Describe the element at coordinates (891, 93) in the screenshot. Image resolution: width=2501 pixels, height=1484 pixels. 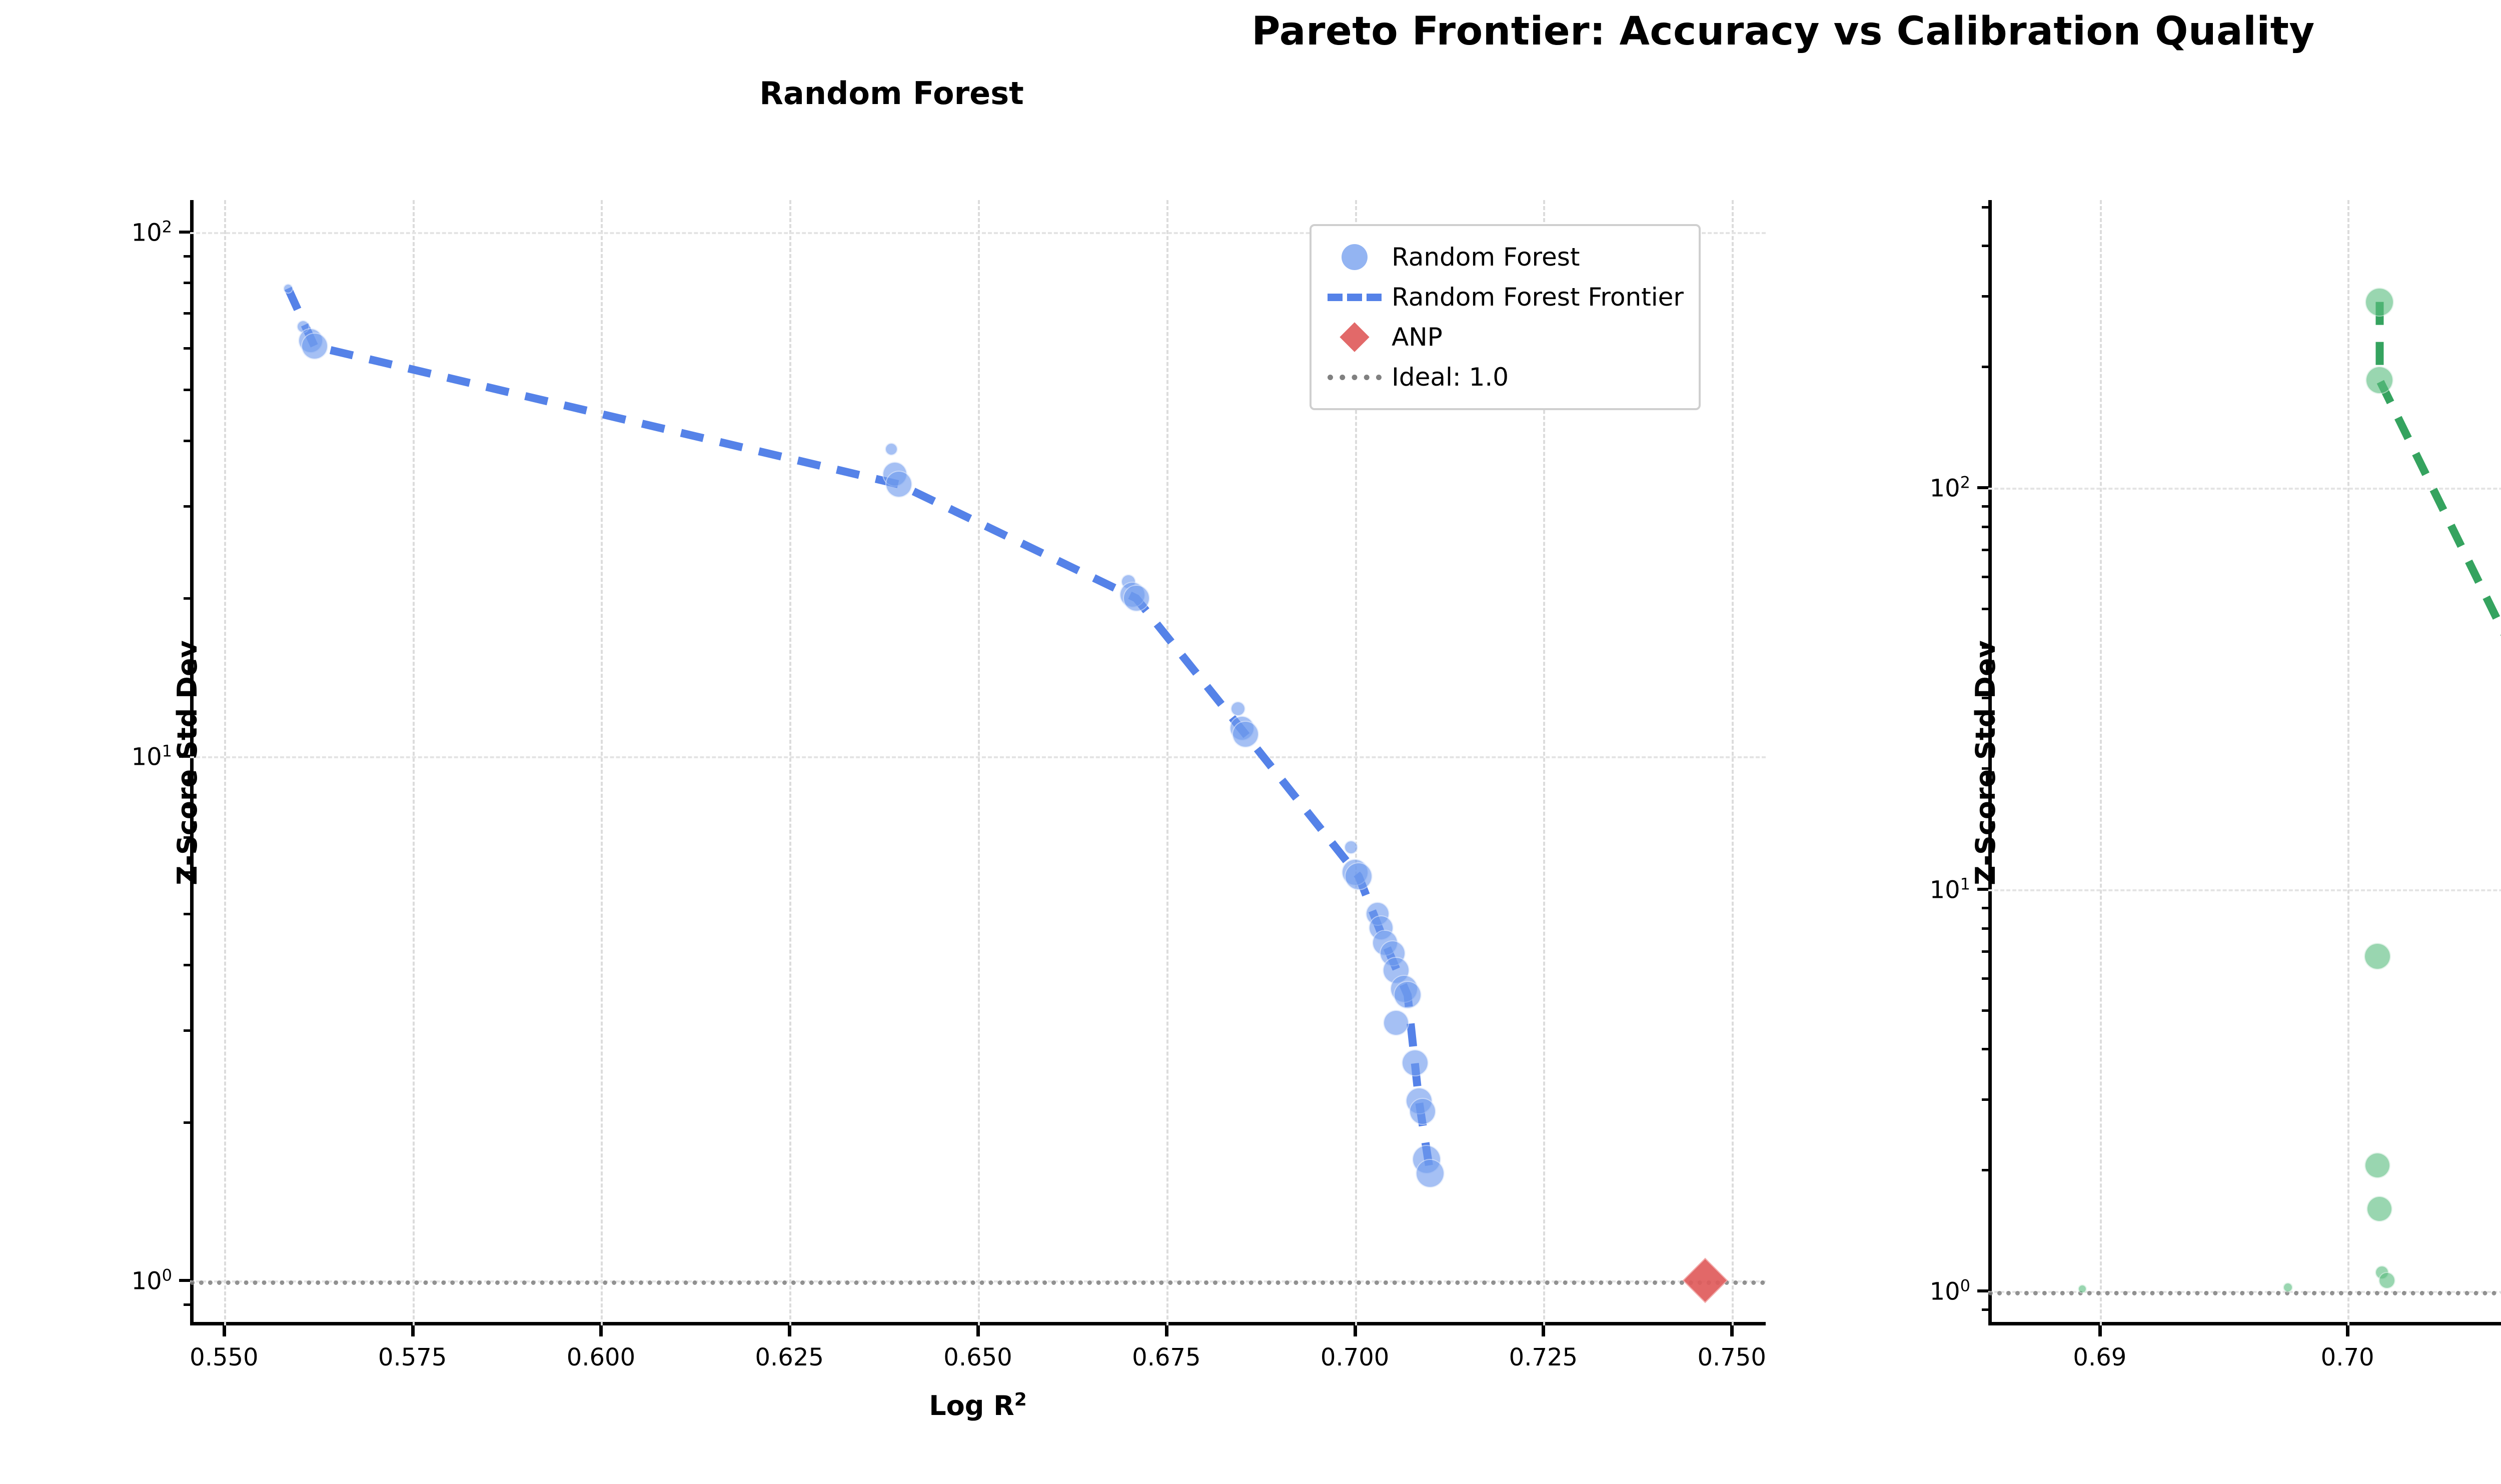
I see `panel-title: Random Forest` at that location.